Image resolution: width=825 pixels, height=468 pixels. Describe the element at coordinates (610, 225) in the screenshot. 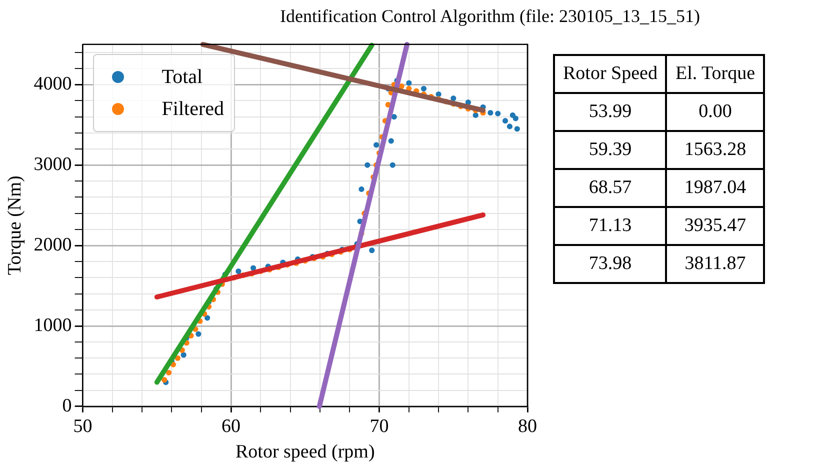

I see `text: 71.13` at that location.